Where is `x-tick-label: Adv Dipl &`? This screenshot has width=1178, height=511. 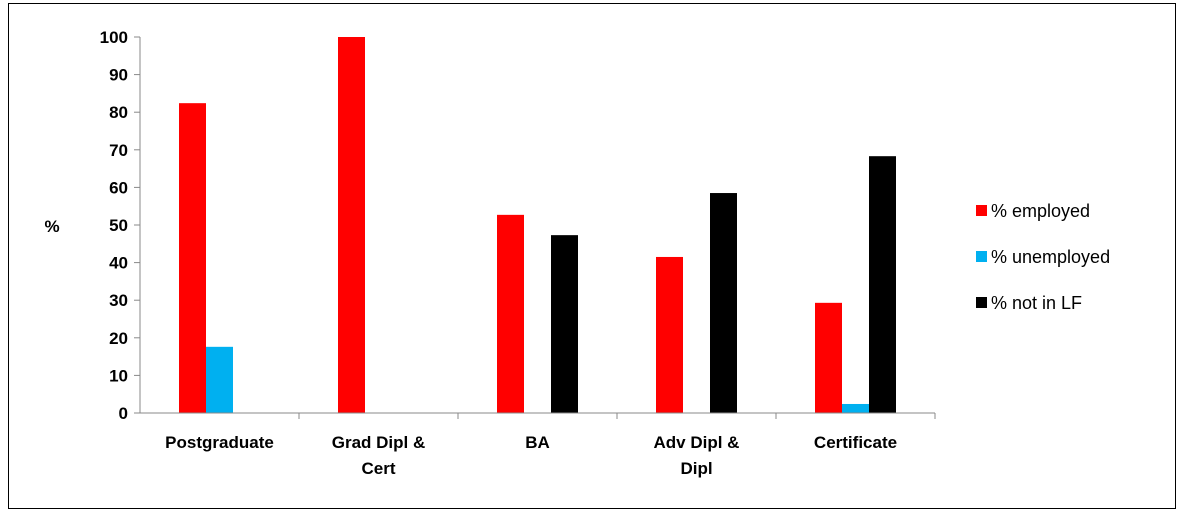 x-tick-label: Adv Dipl & is located at coordinates (697, 442).